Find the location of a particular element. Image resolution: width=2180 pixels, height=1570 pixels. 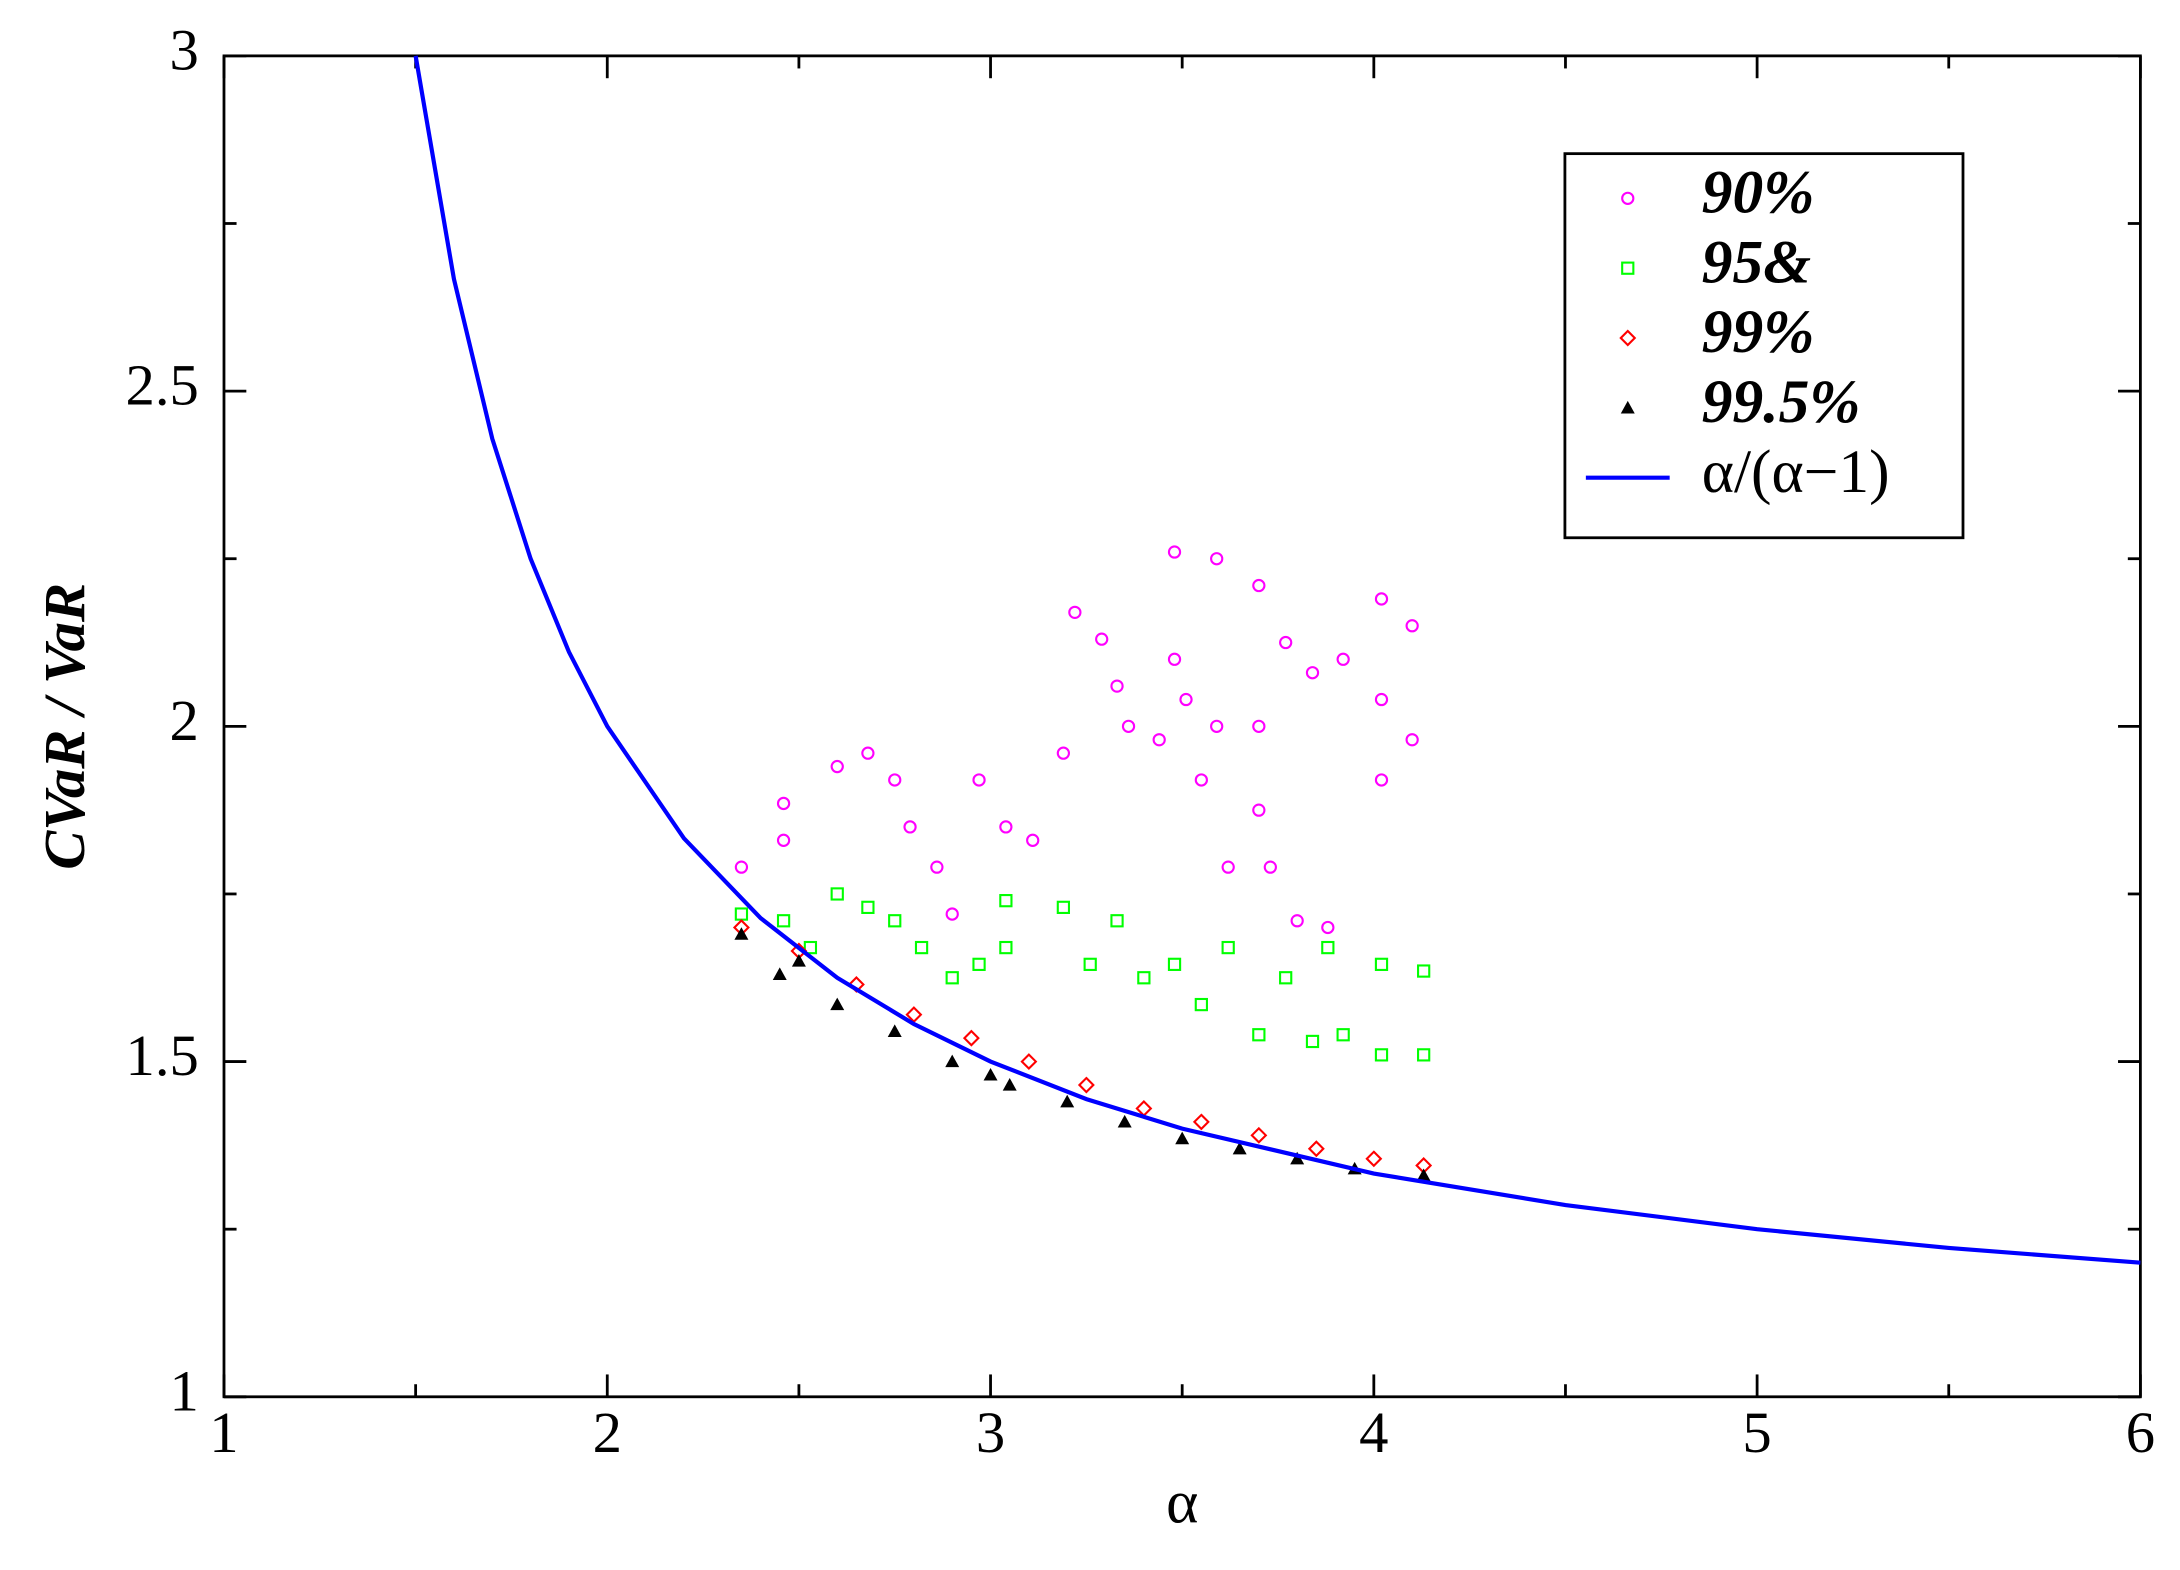

legend-label: α/(α−1) is located at coordinates (1796, 472).